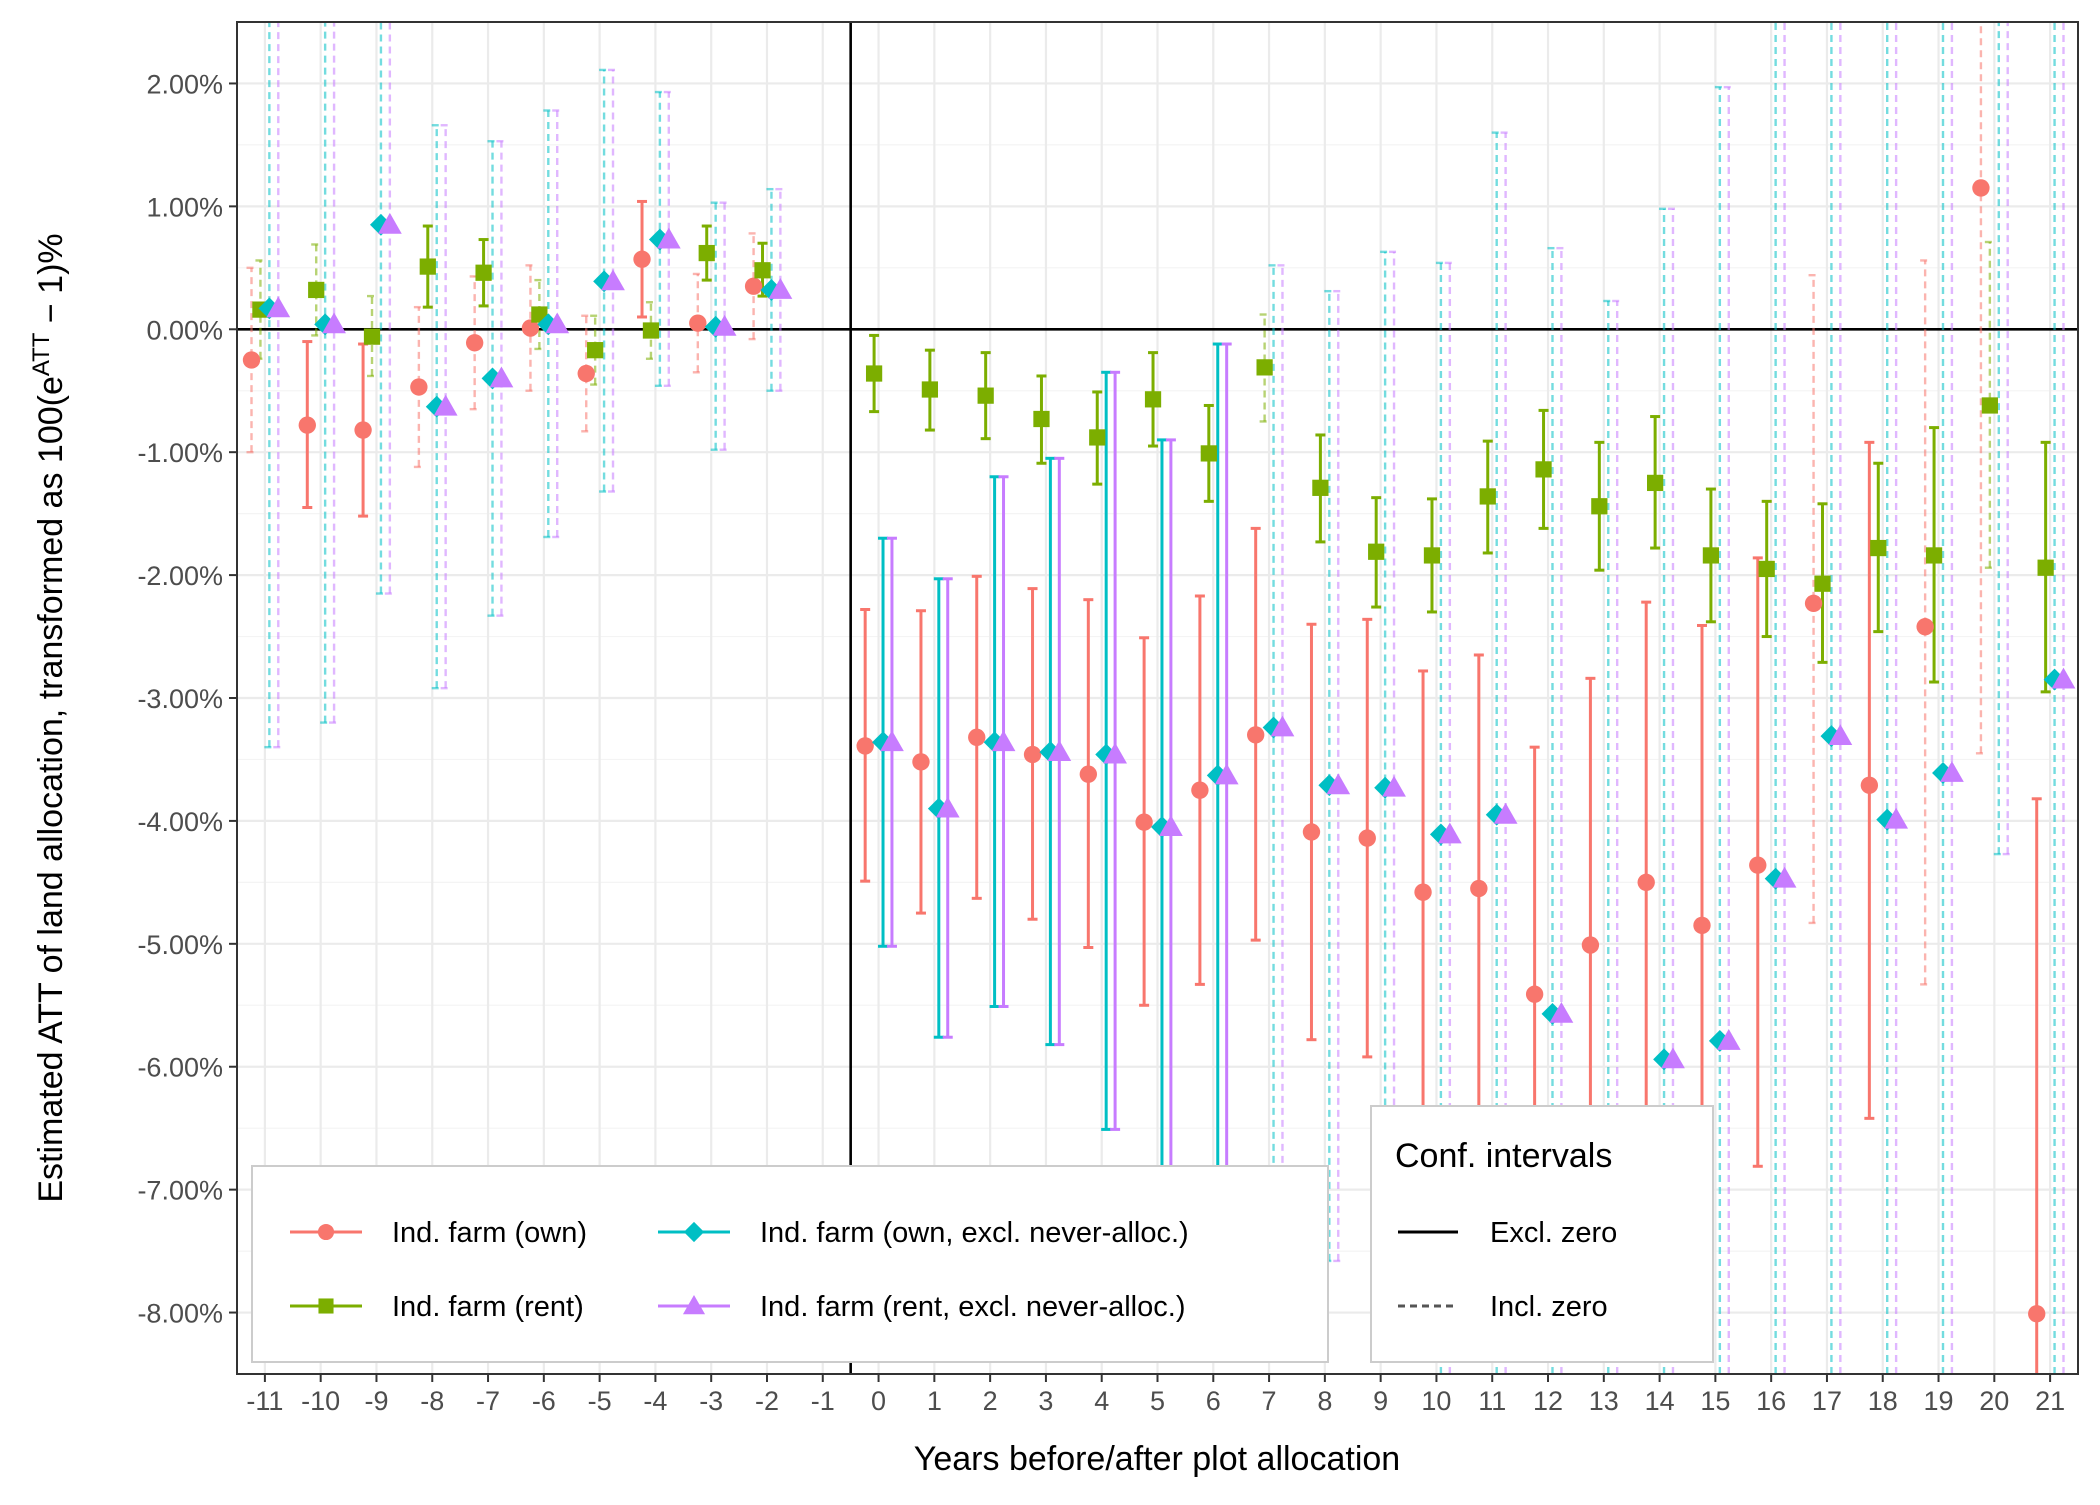  Describe the element at coordinates (264, 1401) in the screenshot. I see `x-tick-label: -11` at that location.